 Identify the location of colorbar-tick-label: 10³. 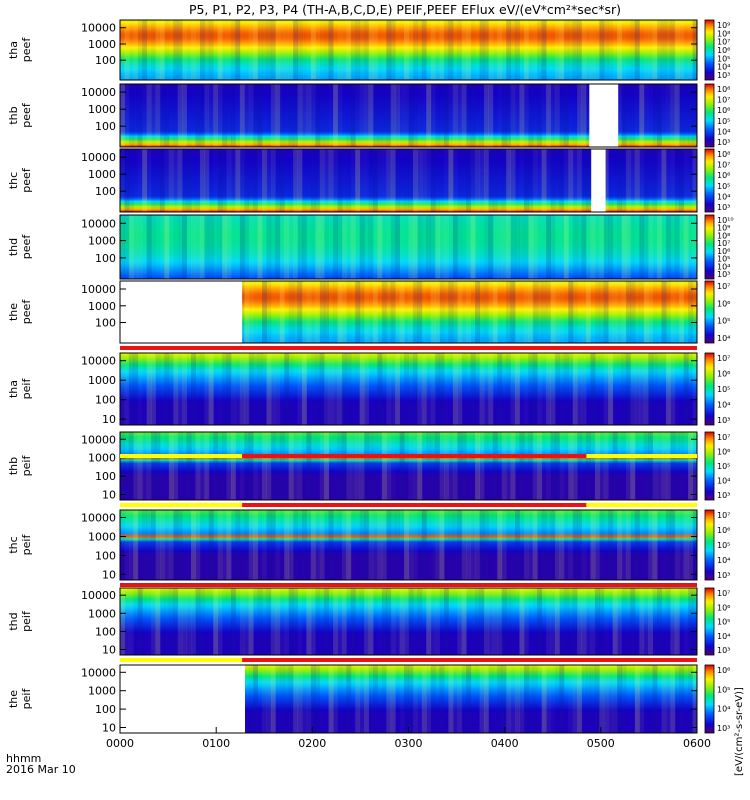
(723, 142).